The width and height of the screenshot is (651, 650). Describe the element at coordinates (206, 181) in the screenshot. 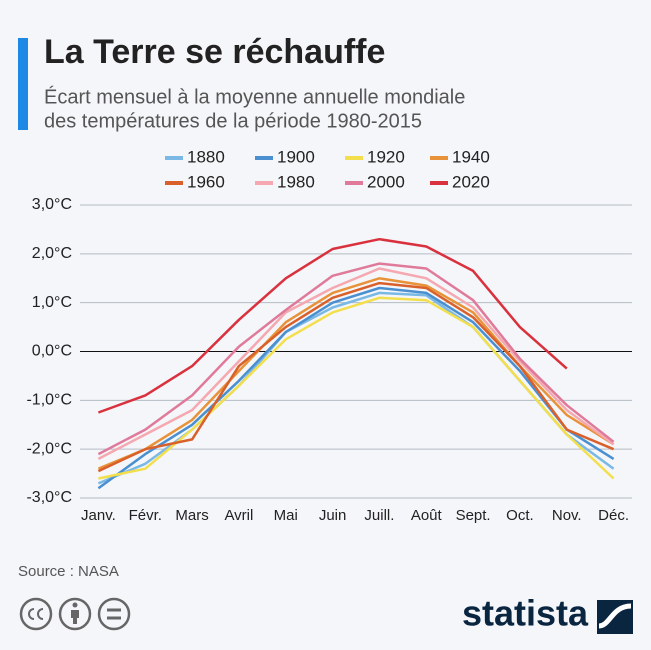

I see `legend-label: 1960` at that location.